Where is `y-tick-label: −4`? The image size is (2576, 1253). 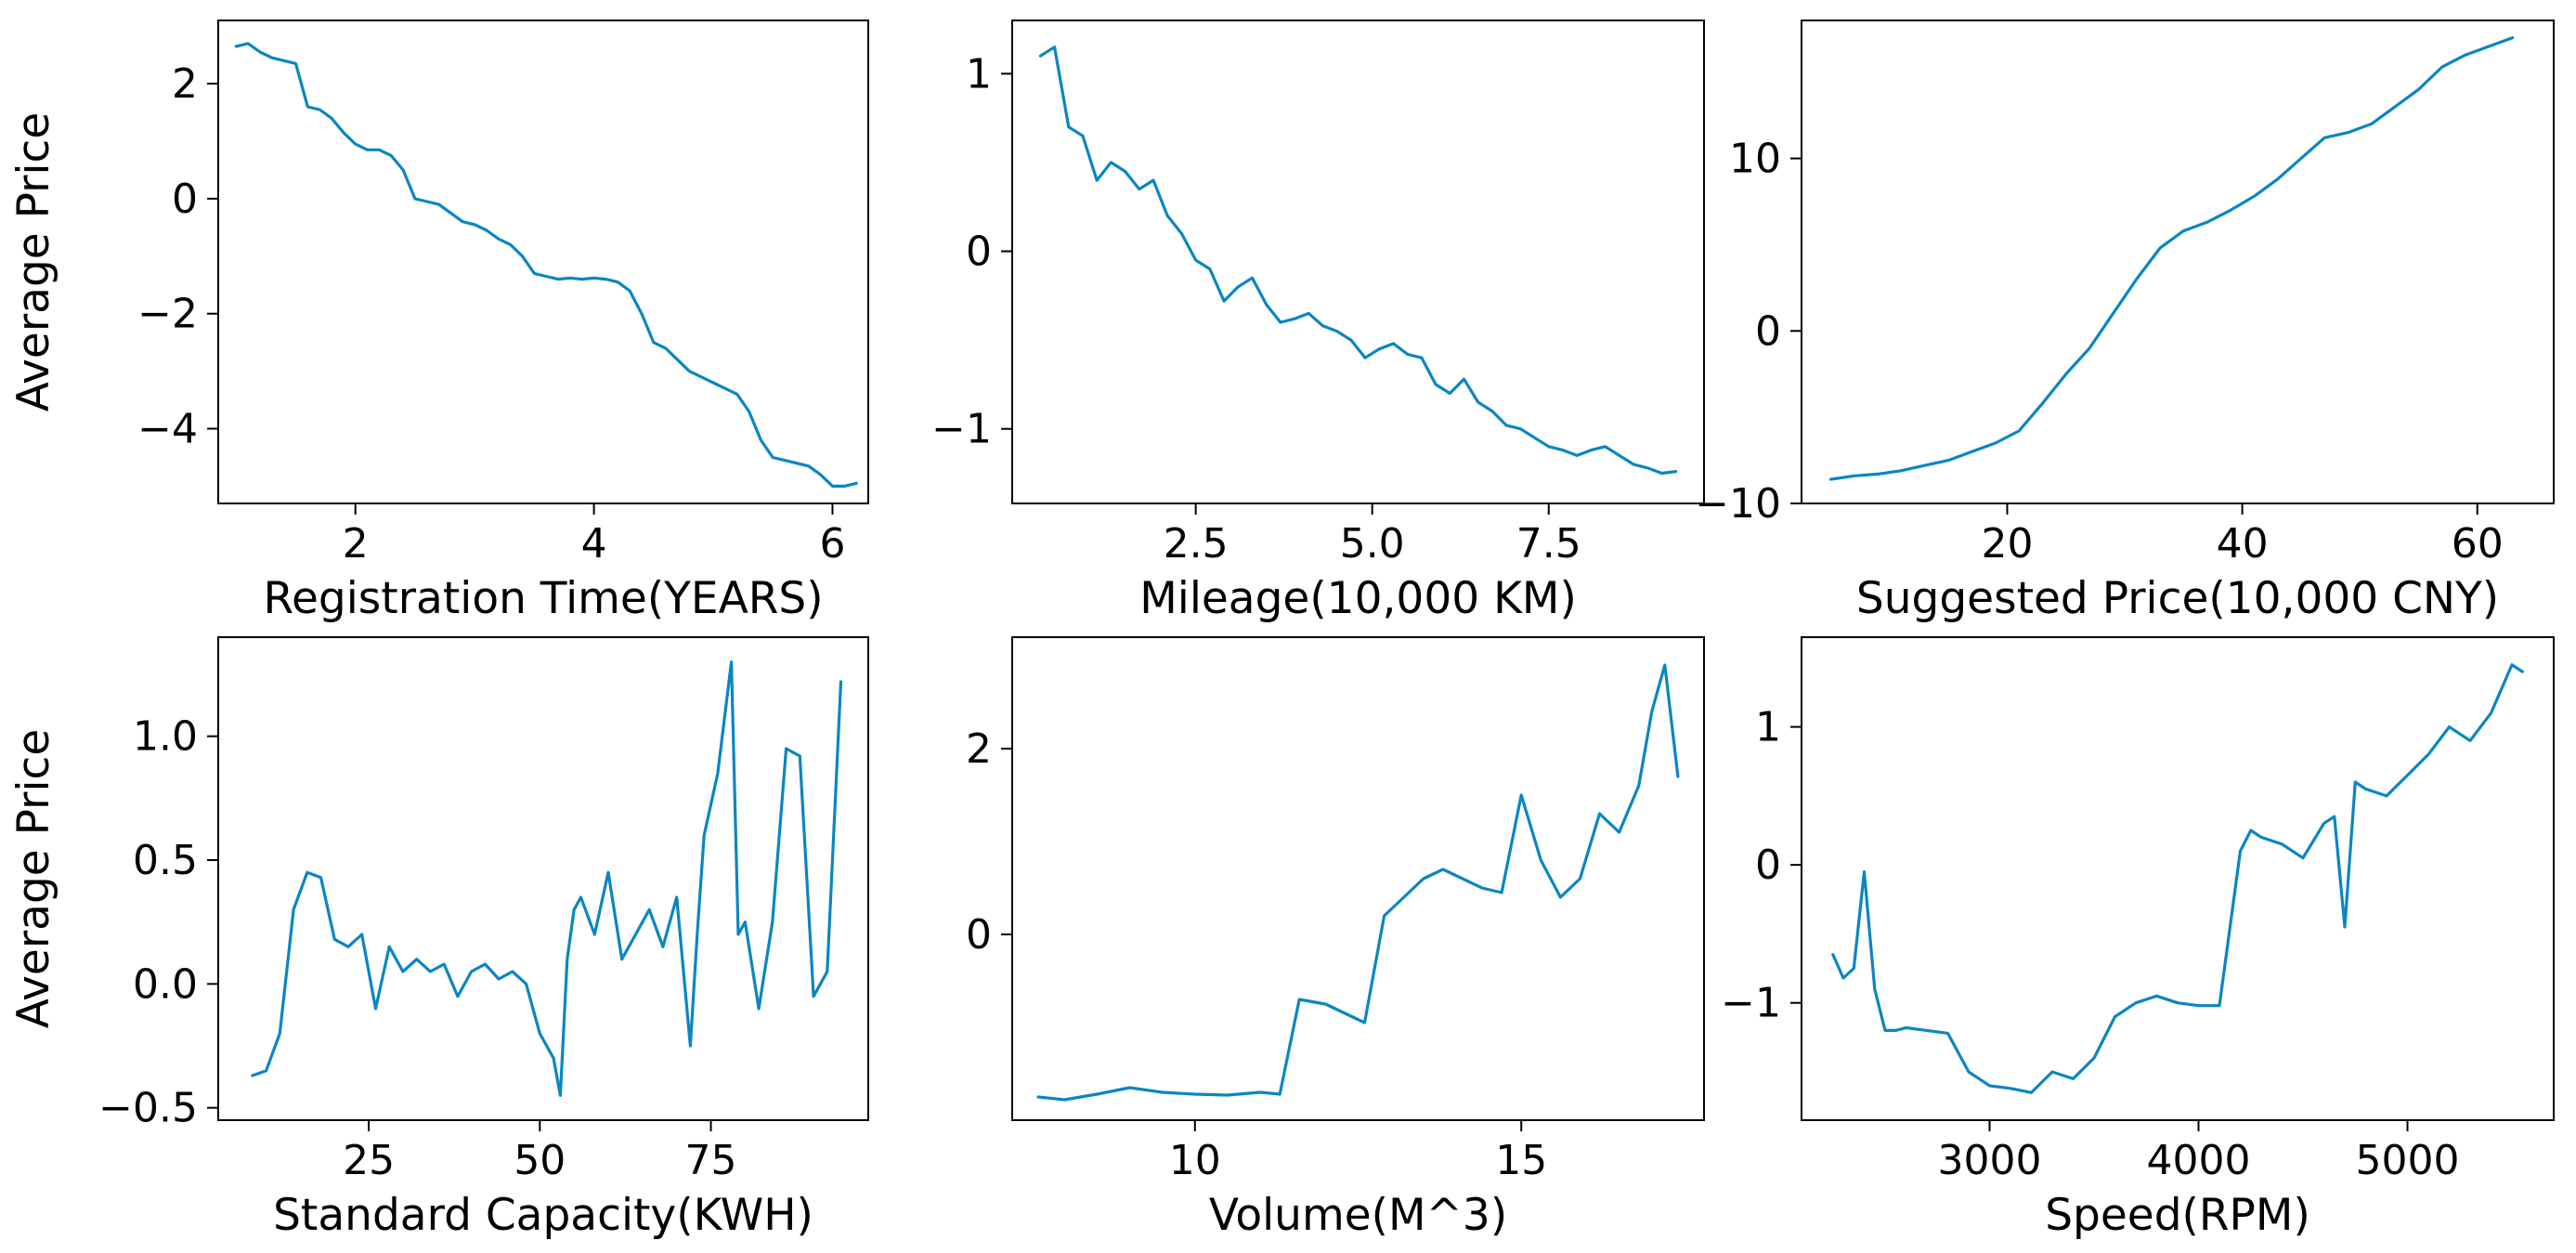
y-tick-label: −4 is located at coordinates (167, 429).